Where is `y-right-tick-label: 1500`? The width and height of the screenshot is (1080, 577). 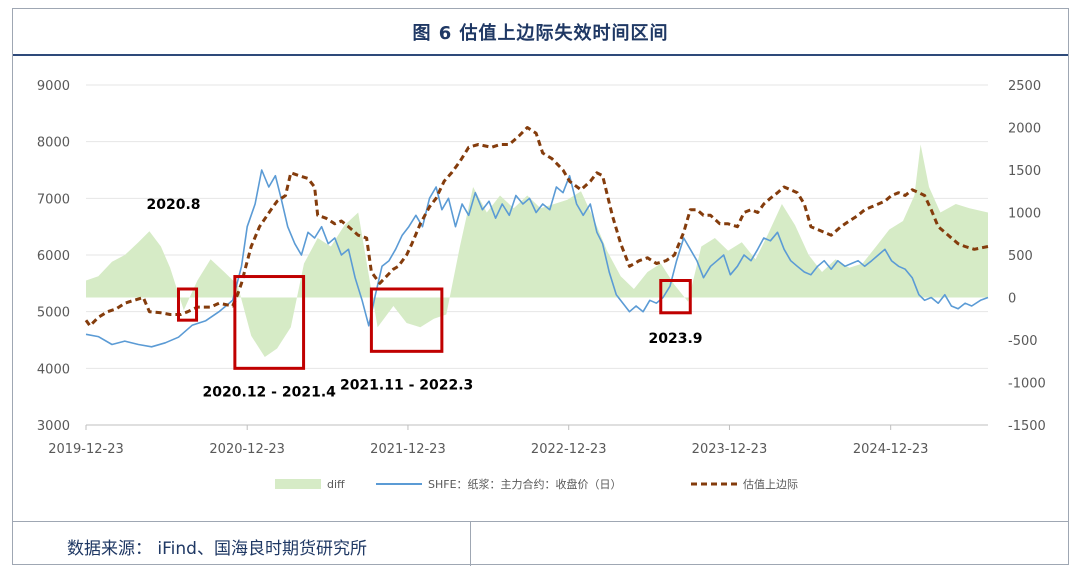
y-right-tick-label: 1500 is located at coordinates (1024, 171).